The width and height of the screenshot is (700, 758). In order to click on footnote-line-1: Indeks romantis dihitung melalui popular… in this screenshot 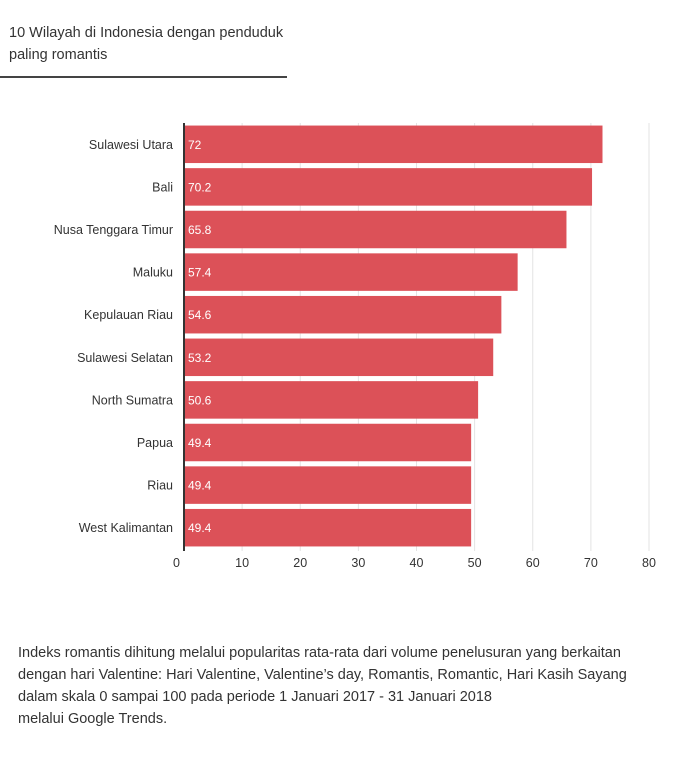, I will do `click(319, 653)`.